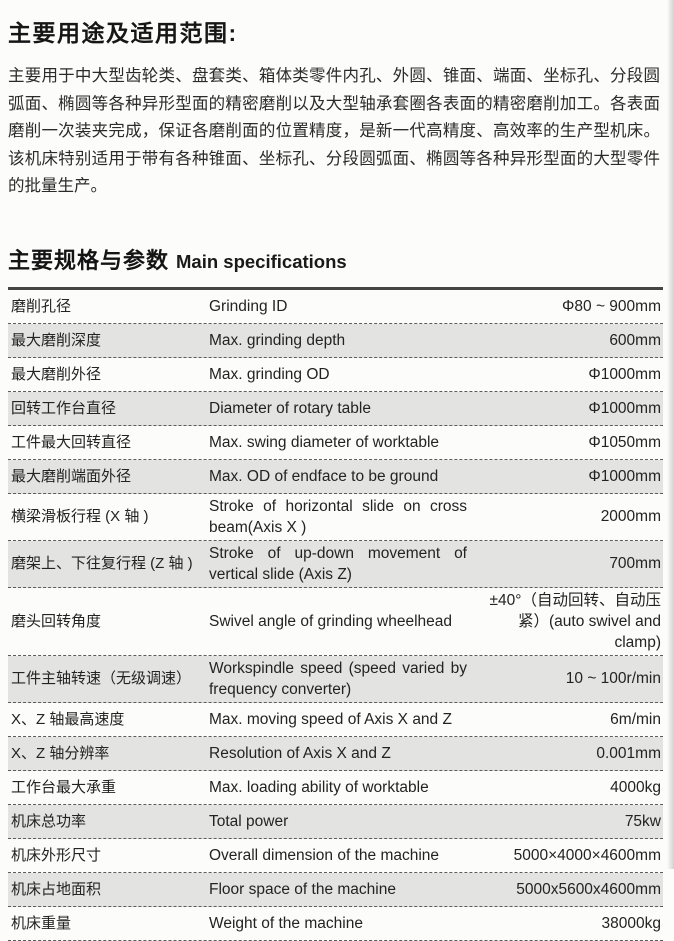  Describe the element at coordinates (68, 719) in the screenshot. I see `spec-name-zh: X、Z 轴最高速度` at that location.